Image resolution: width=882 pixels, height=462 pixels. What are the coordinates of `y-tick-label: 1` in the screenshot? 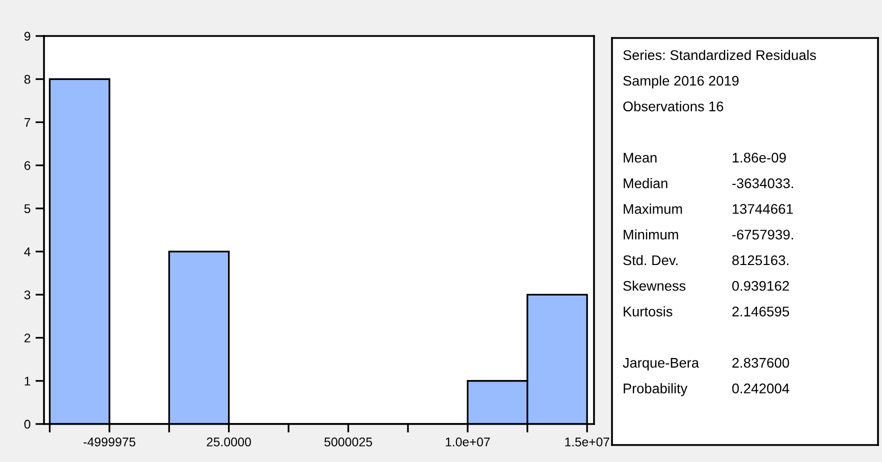 It's located at (27, 381).